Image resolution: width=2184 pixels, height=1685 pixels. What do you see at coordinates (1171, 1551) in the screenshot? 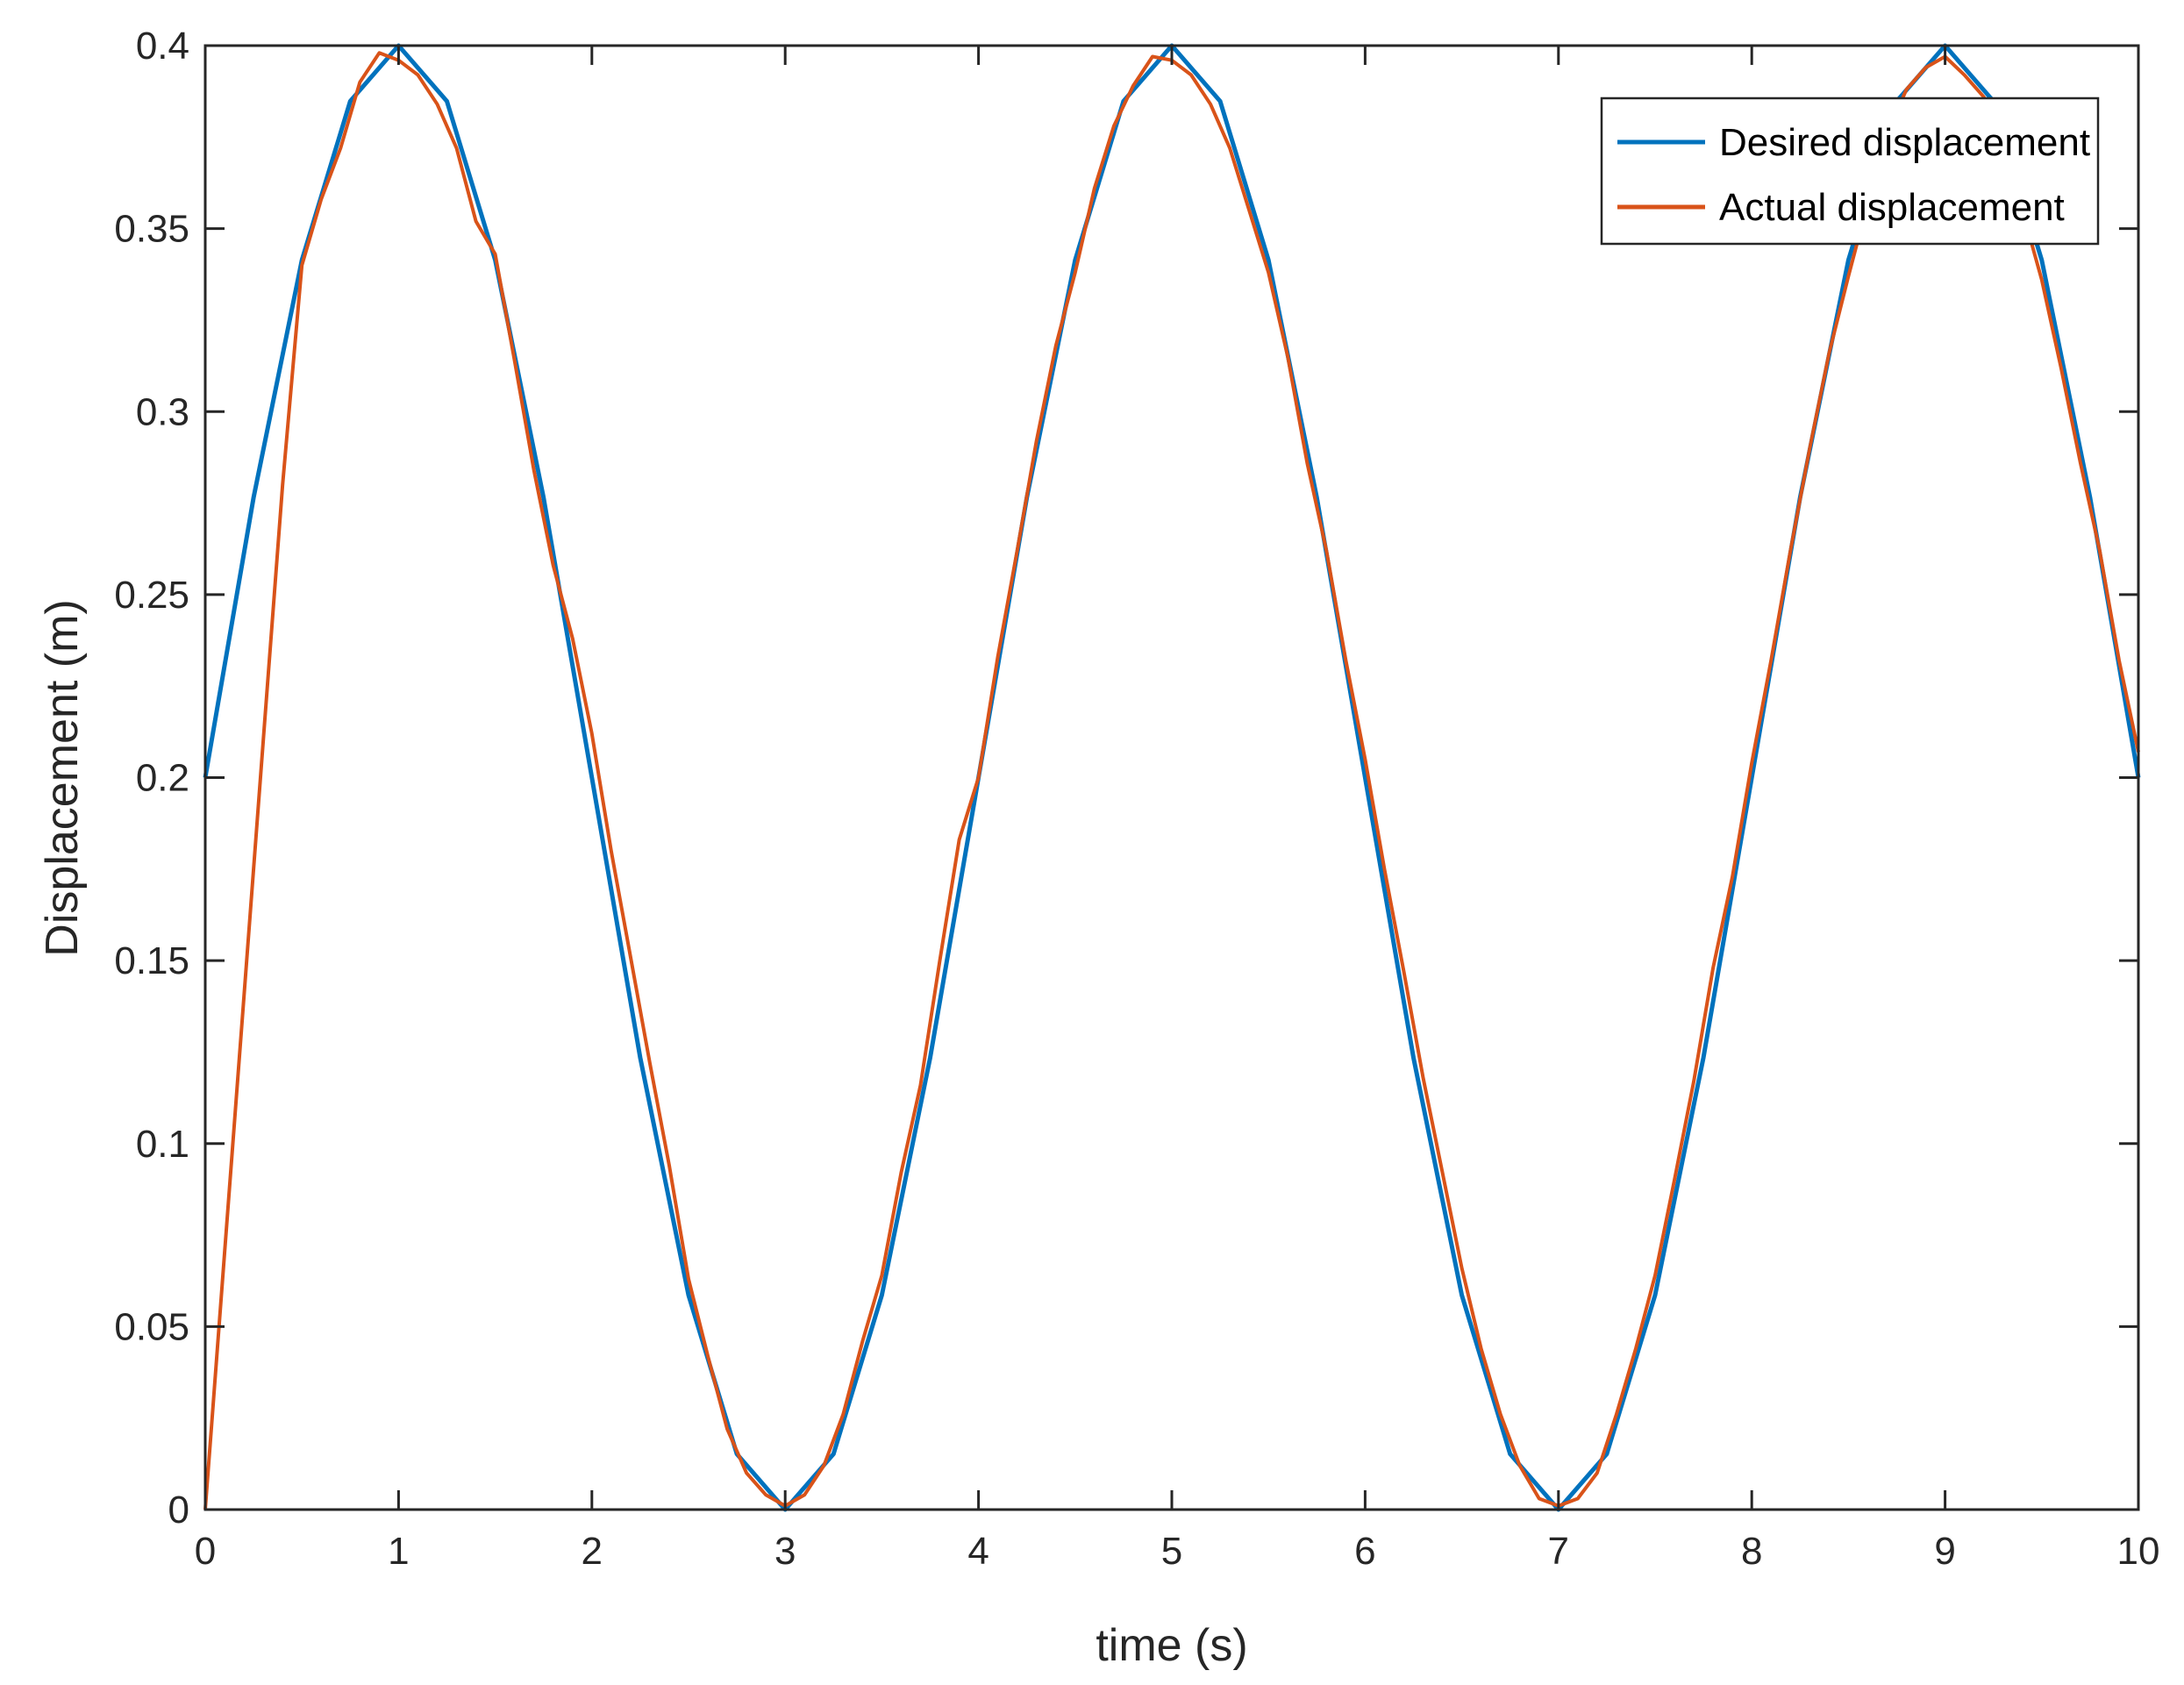
I see `x-tick-label: 5` at bounding box center [1171, 1551].